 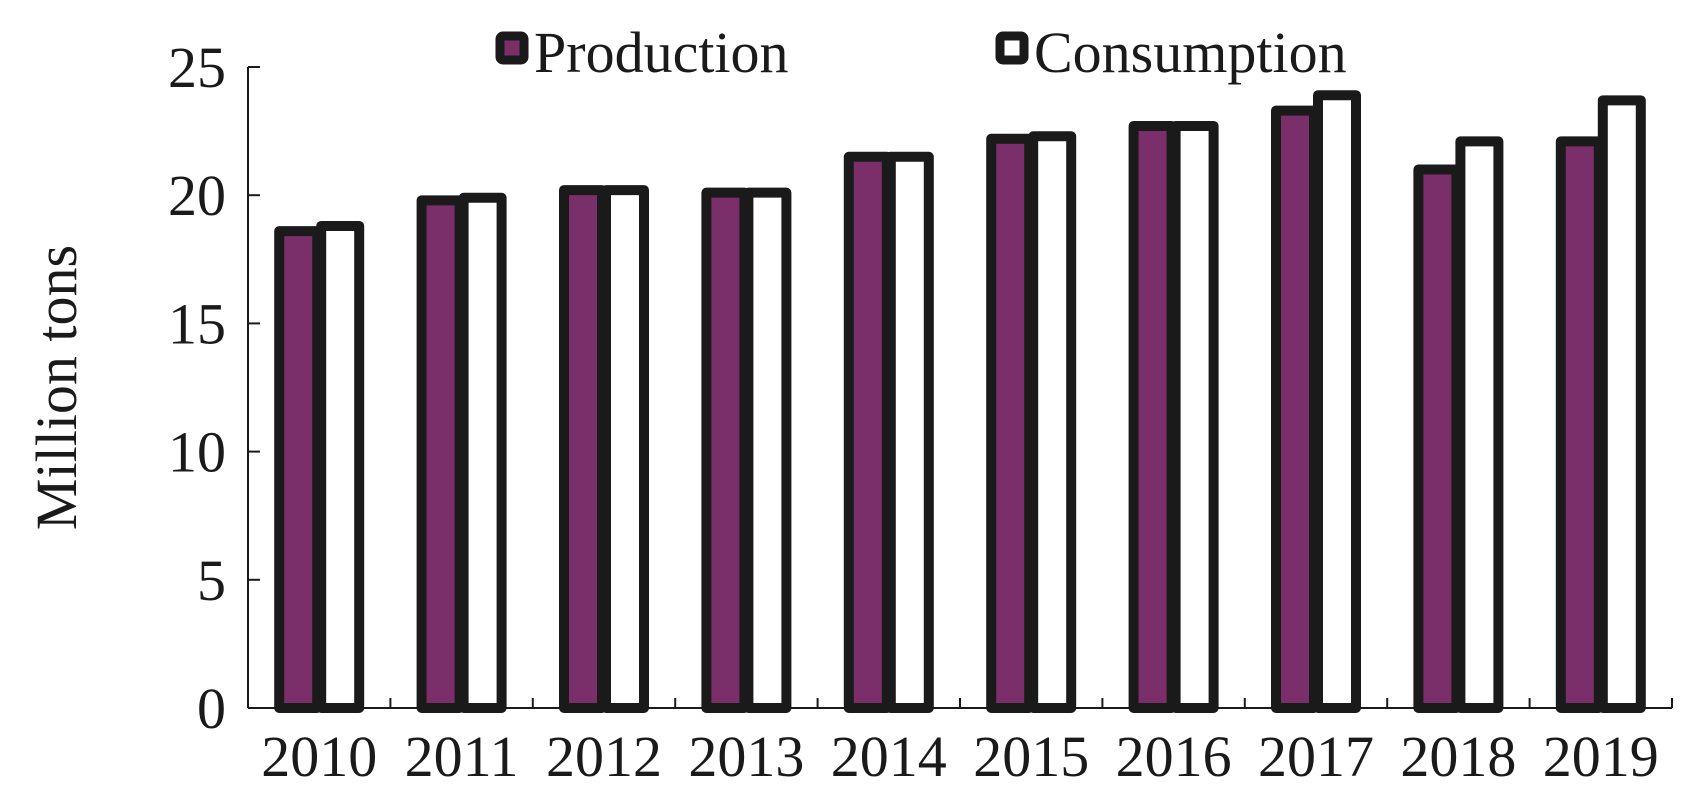 I want to click on bar-production-2013, so click(x=725, y=450).